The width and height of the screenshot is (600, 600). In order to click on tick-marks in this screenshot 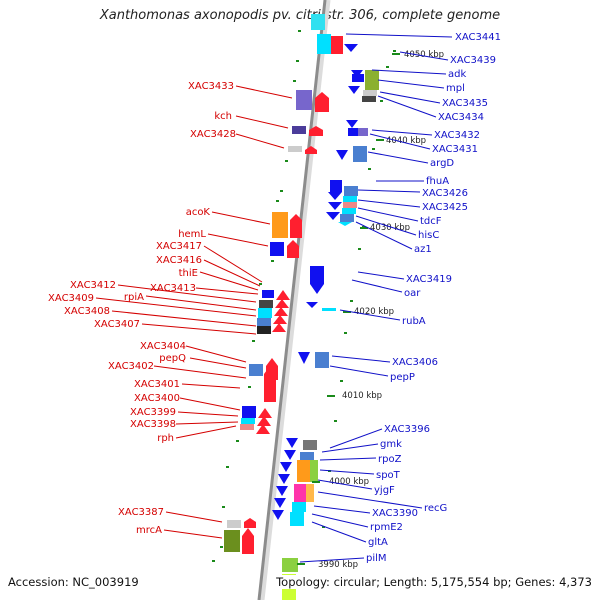, I will do `click(348, 309)`.